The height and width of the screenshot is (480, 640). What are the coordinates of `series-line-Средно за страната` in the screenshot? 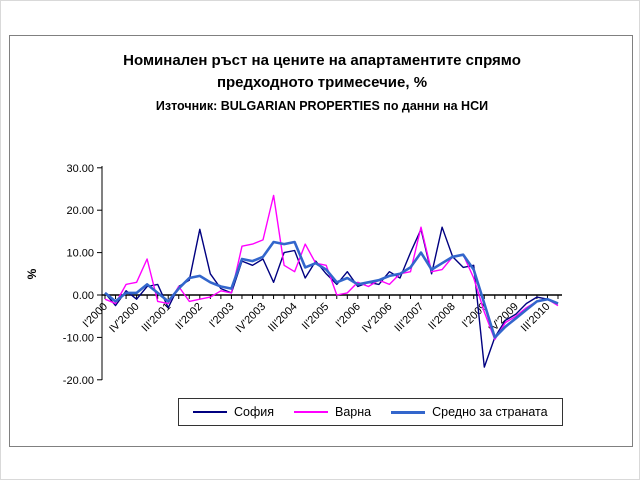 It's located at (331, 289).